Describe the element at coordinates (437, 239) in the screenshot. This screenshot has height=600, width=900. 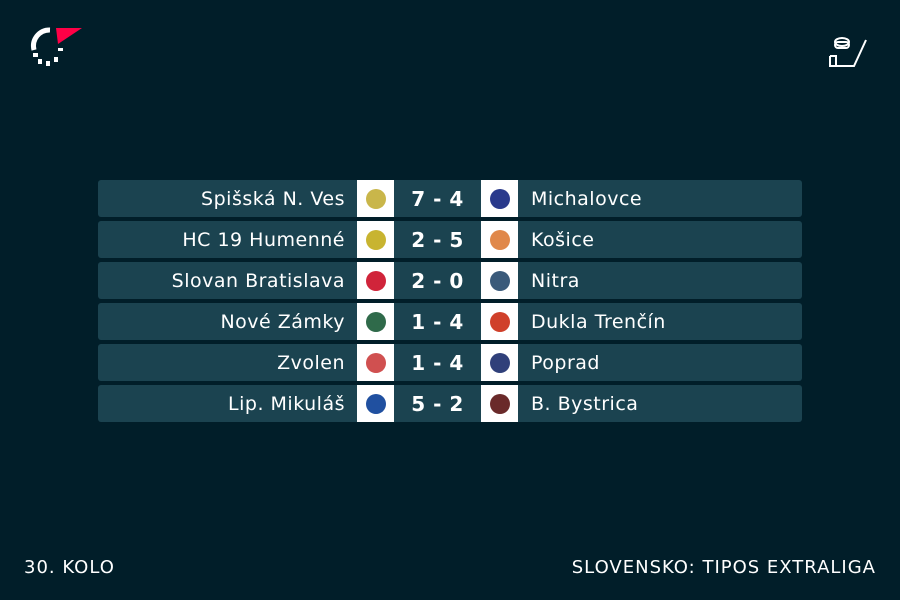
I see `score: 2 - 5` at that location.